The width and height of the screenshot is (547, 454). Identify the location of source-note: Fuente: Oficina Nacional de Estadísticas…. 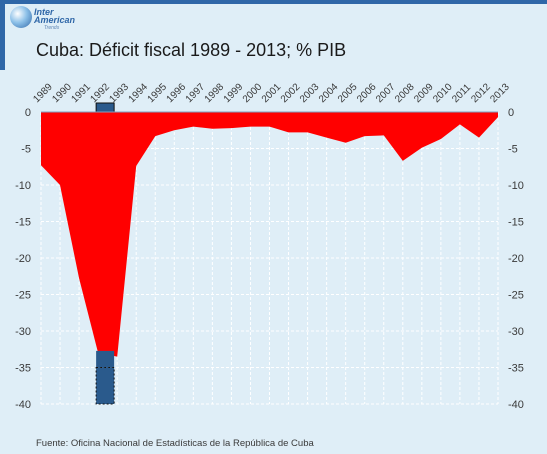
(175, 443).